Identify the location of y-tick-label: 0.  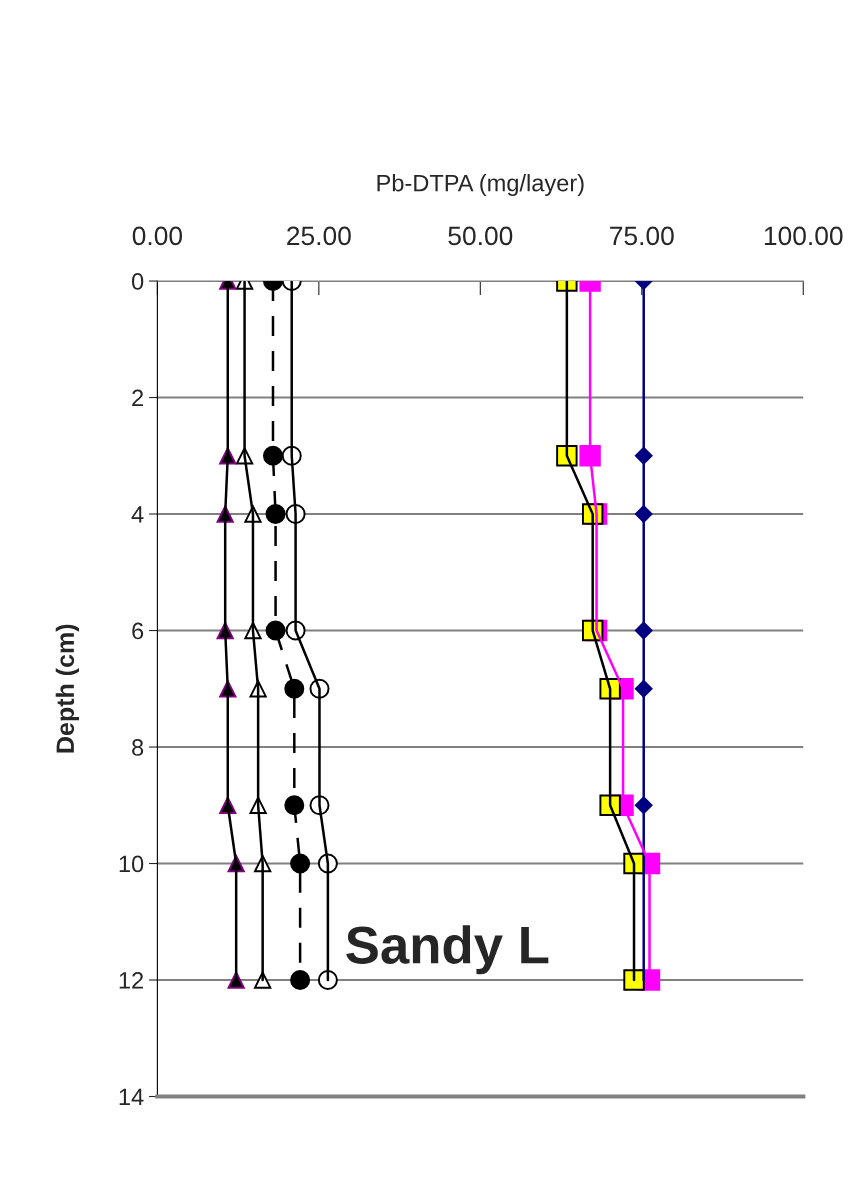
(137, 281).